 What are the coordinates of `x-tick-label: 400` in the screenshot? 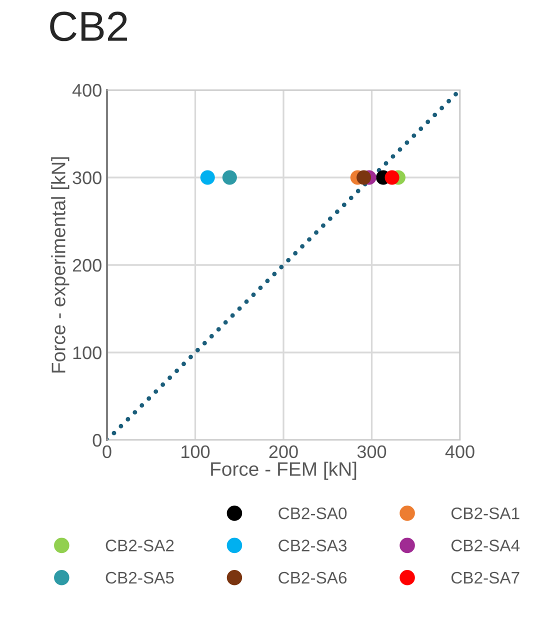 It's located at (459, 451).